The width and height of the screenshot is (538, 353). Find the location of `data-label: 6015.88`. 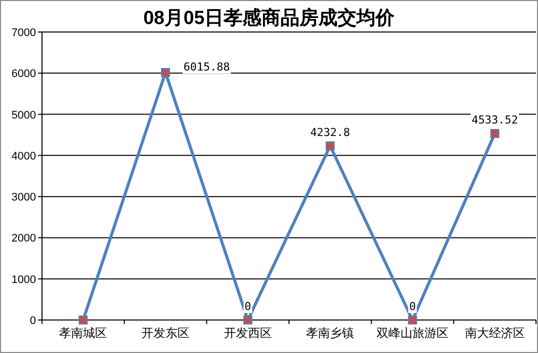

data-label: 6015.88 is located at coordinates (207, 67).